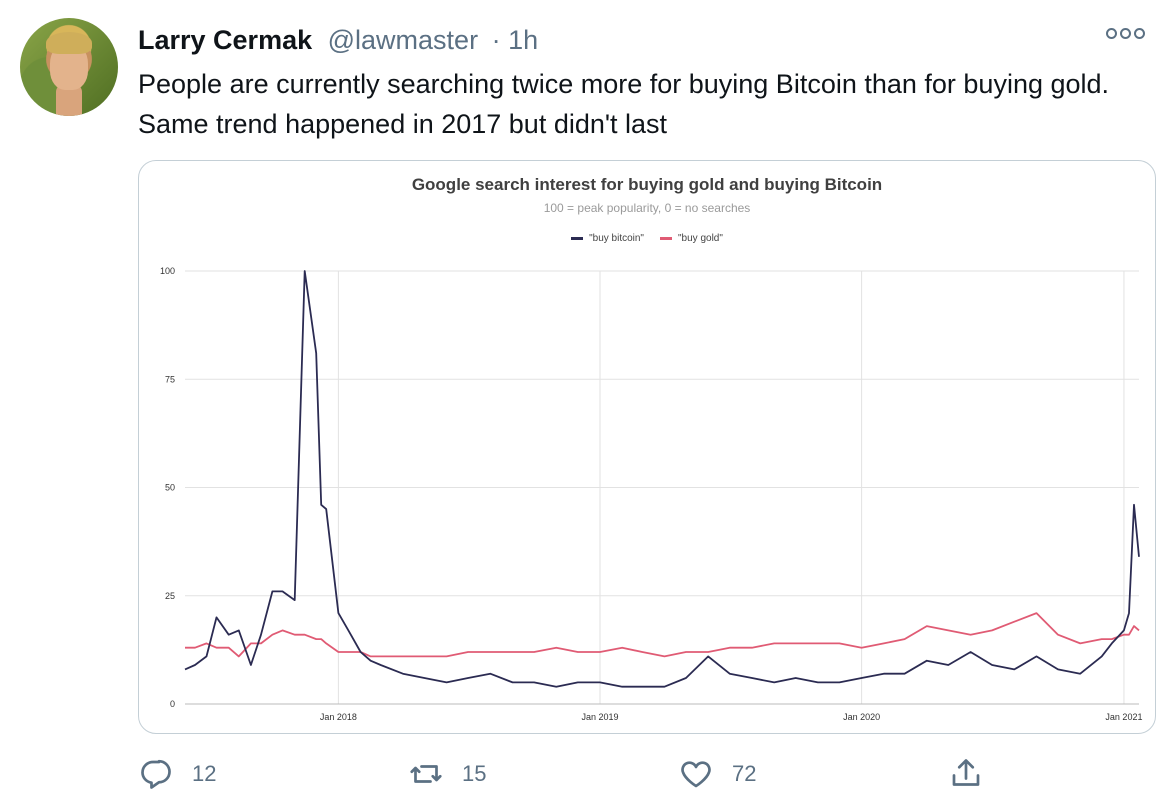 The width and height of the screenshot is (1169, 812). I want to click on tweet-actions: 12 15 72, so click(588, 776).